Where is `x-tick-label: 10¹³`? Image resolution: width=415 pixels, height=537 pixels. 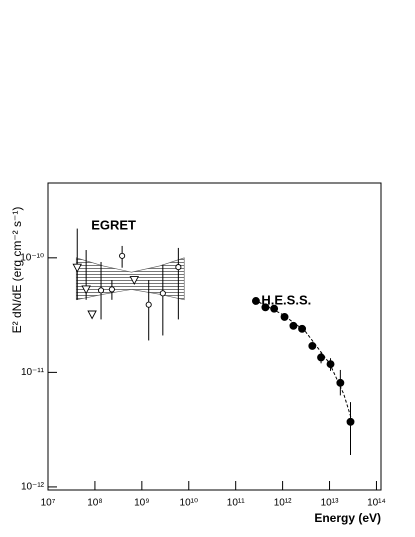
x-tick-label: 10¹³ is located at coordinates (330, 503).